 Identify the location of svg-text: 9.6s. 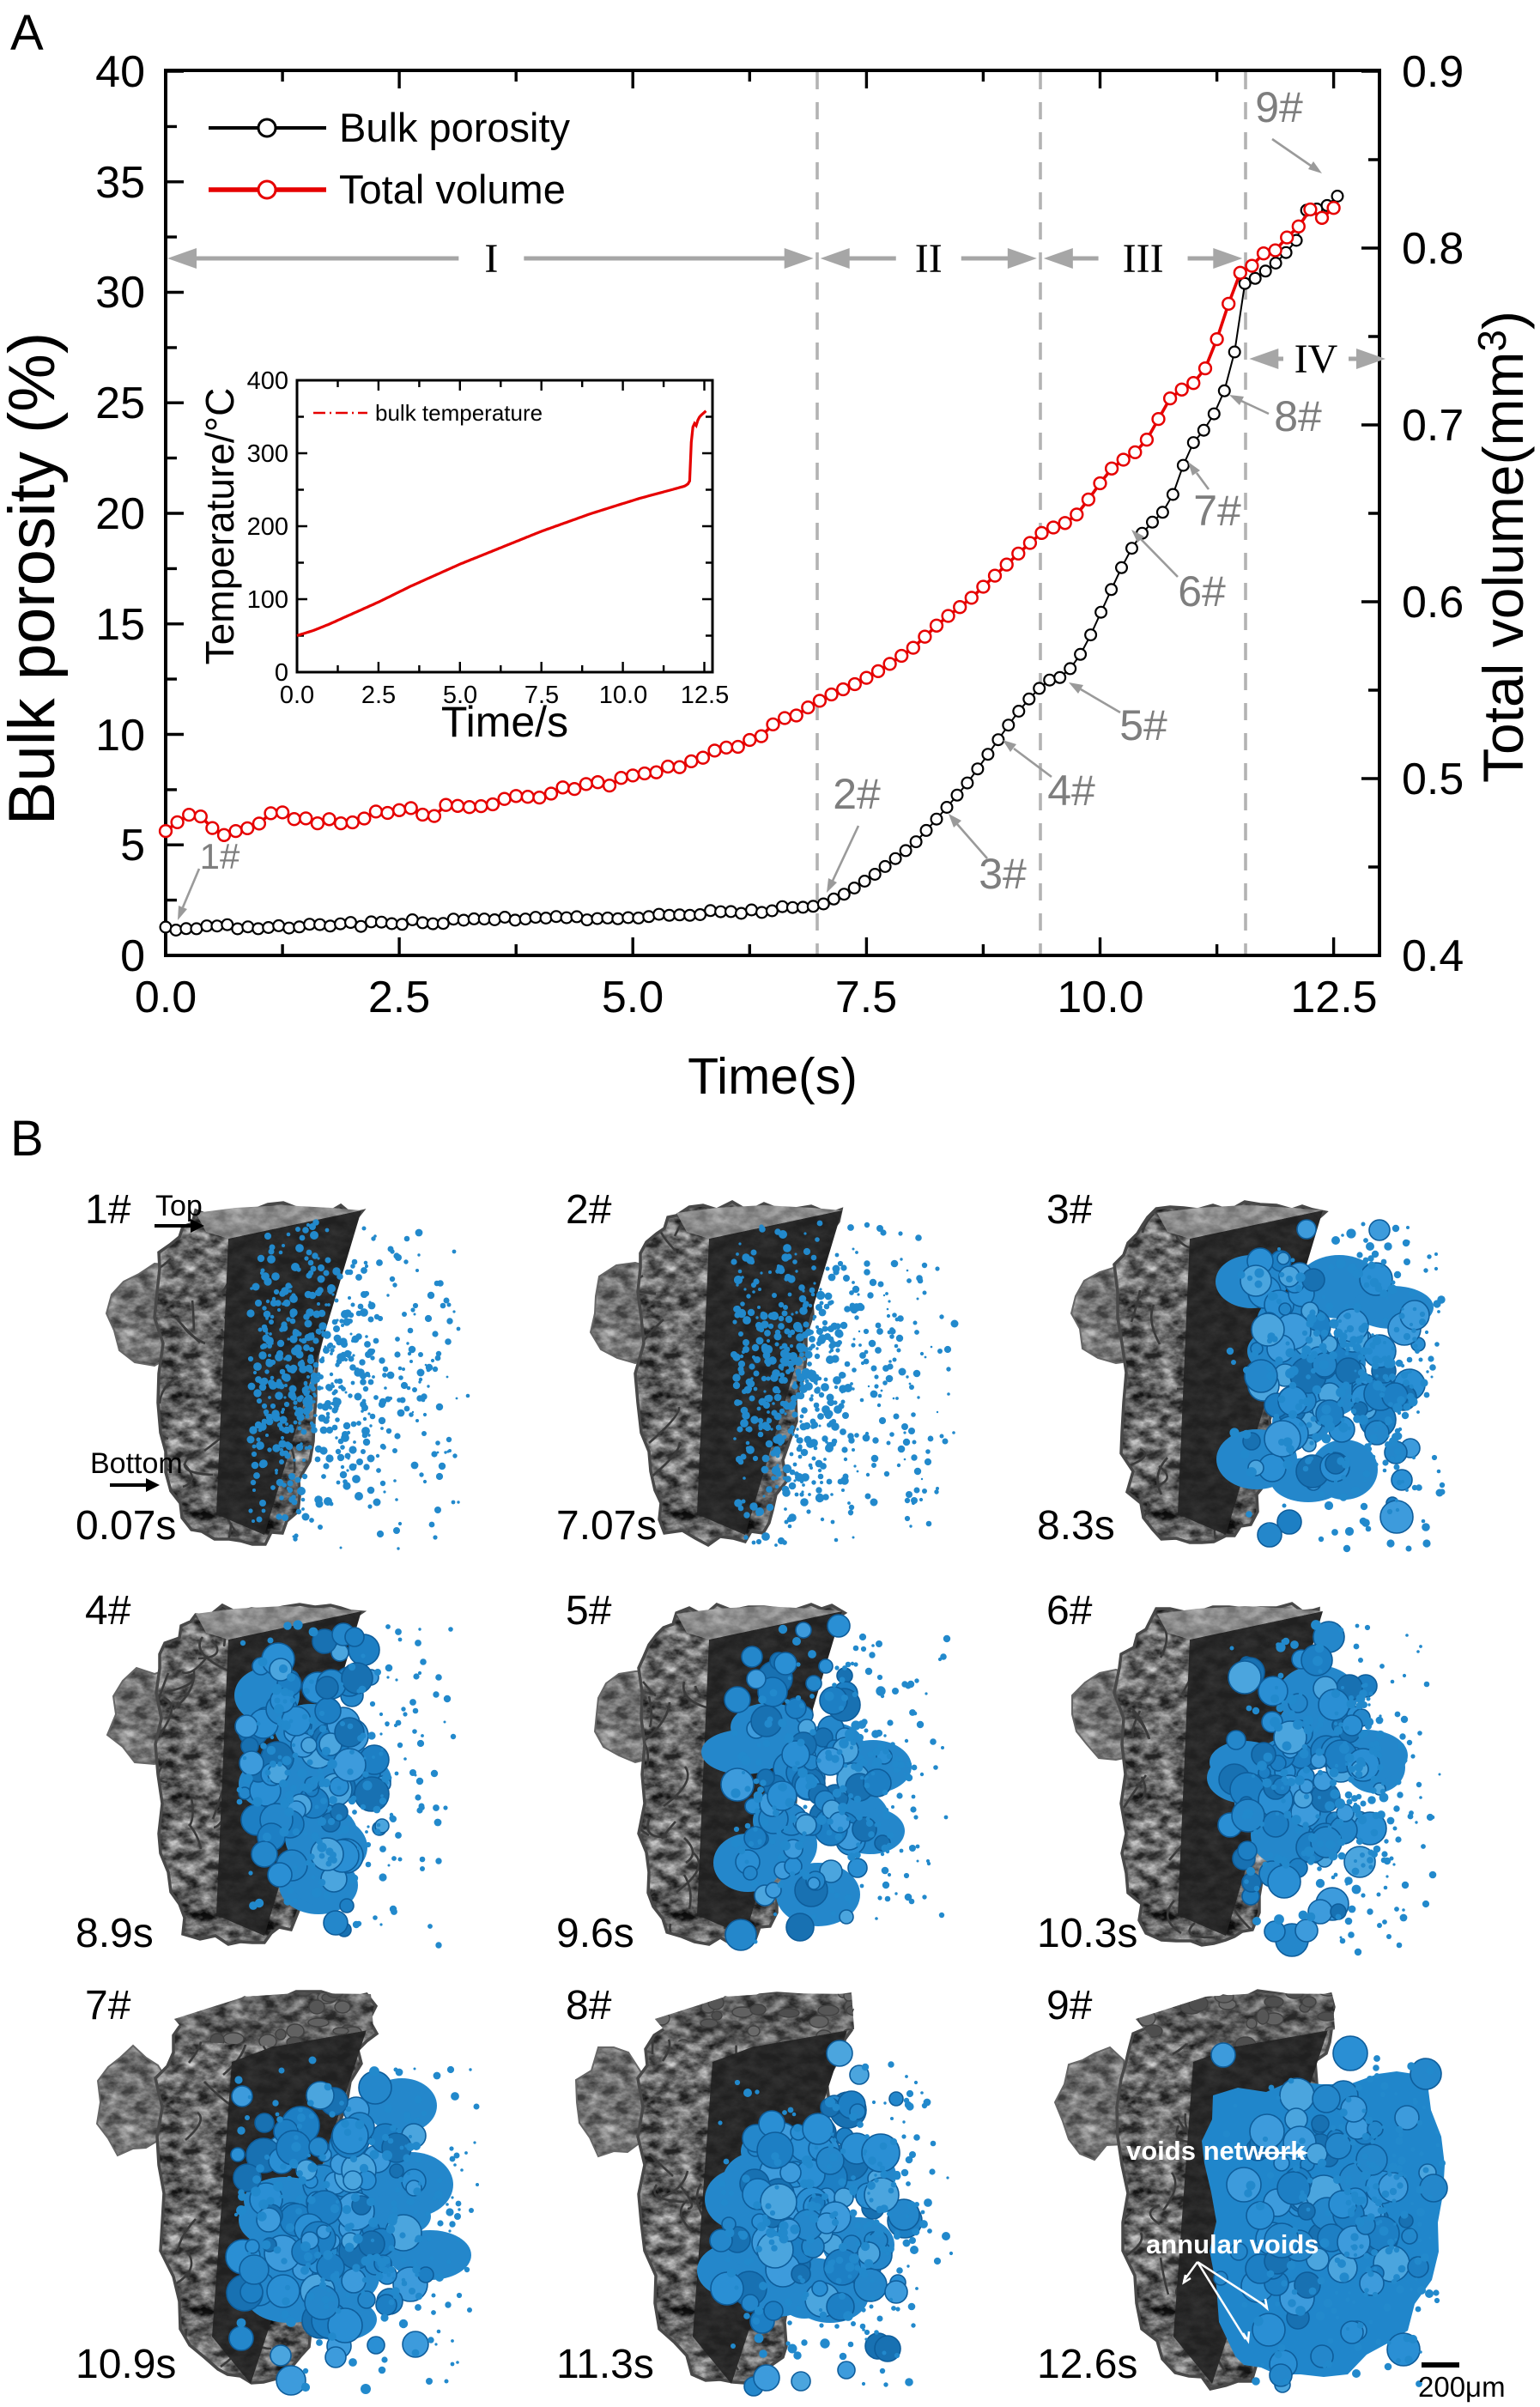
(595, 1933).